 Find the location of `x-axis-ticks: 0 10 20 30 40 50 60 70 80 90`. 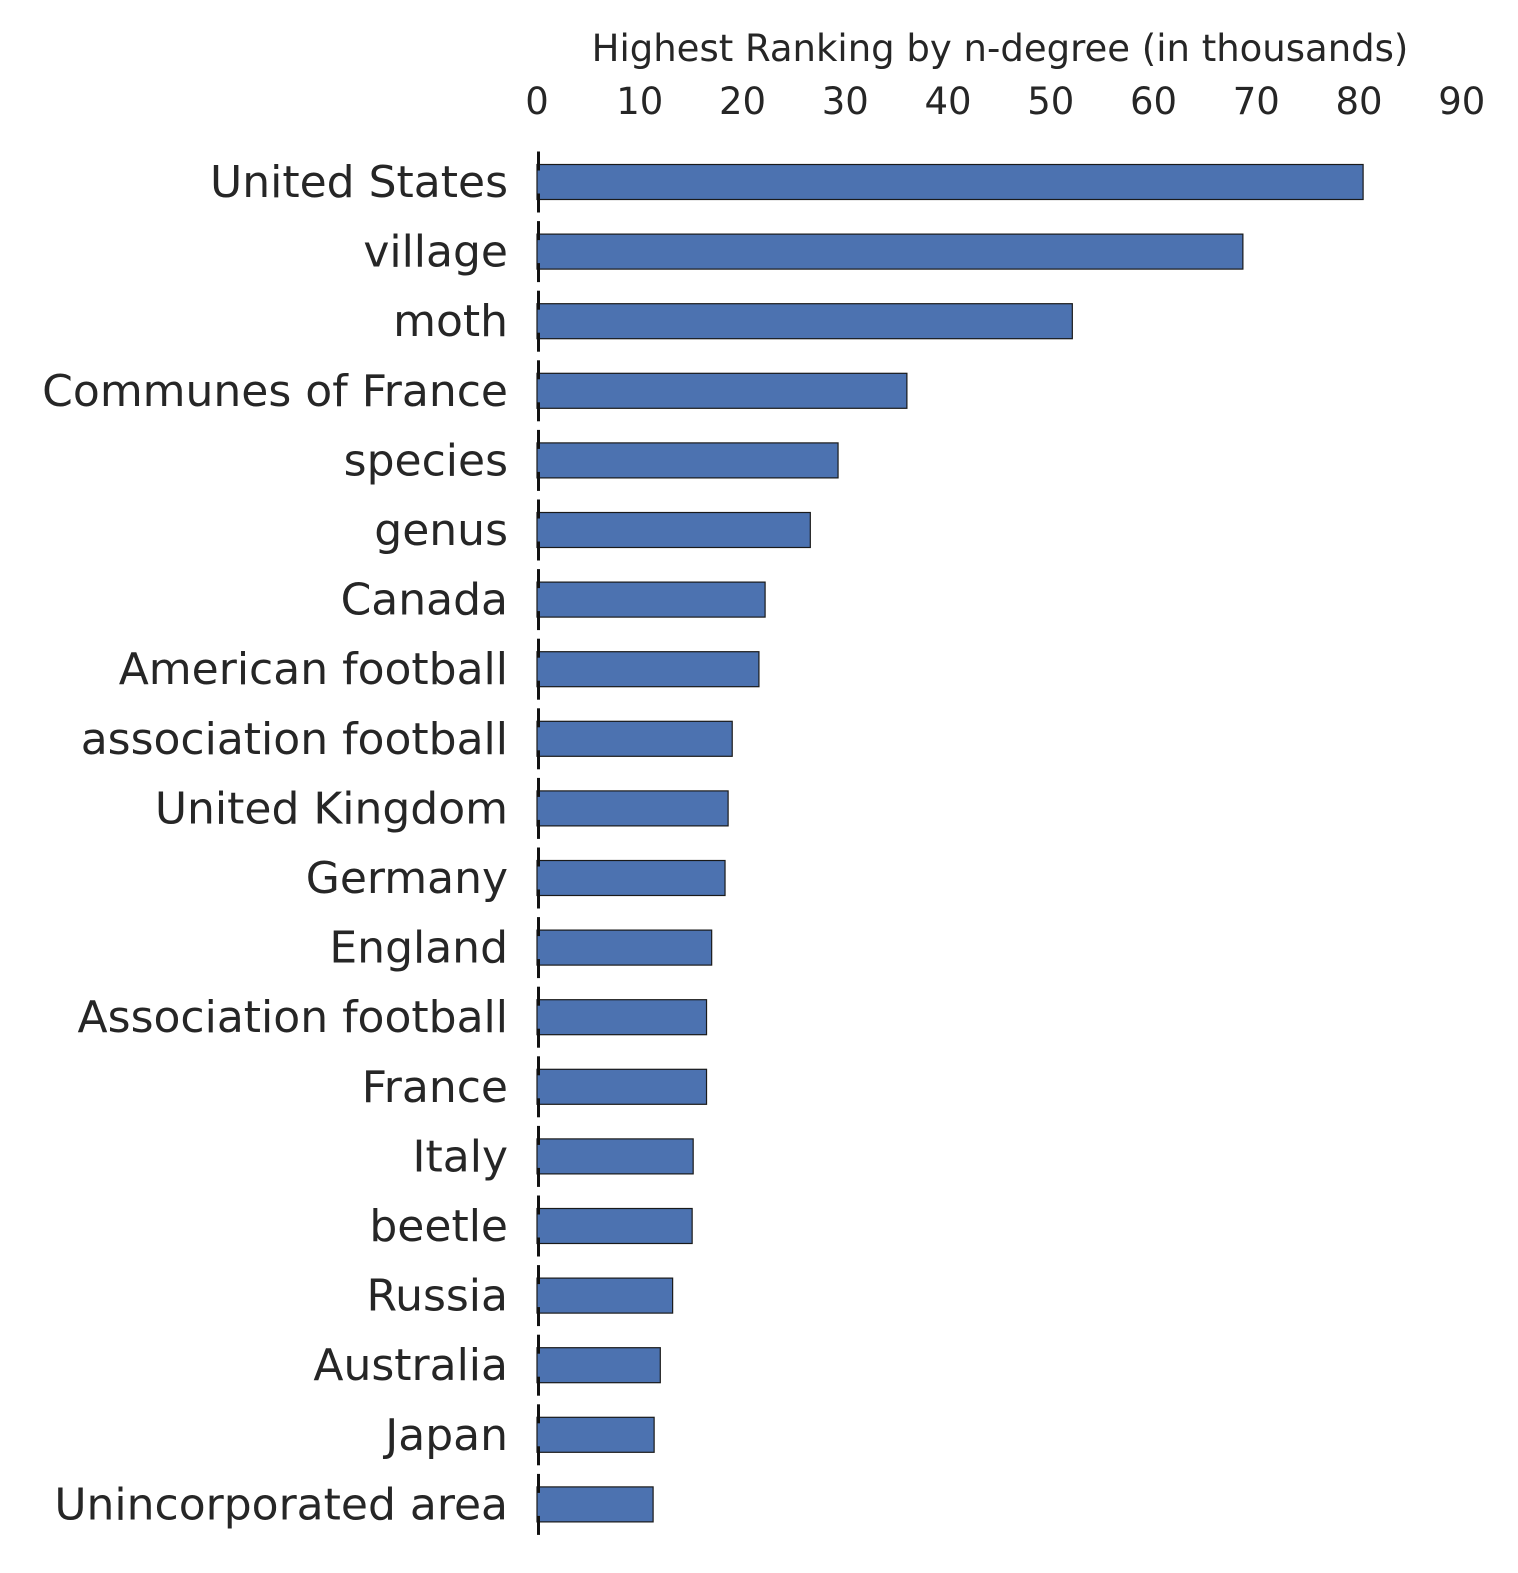

x-axis-ticks: 0 10 20 30 40 50 60 70 80 90 is located at coordinates (1005, 101).